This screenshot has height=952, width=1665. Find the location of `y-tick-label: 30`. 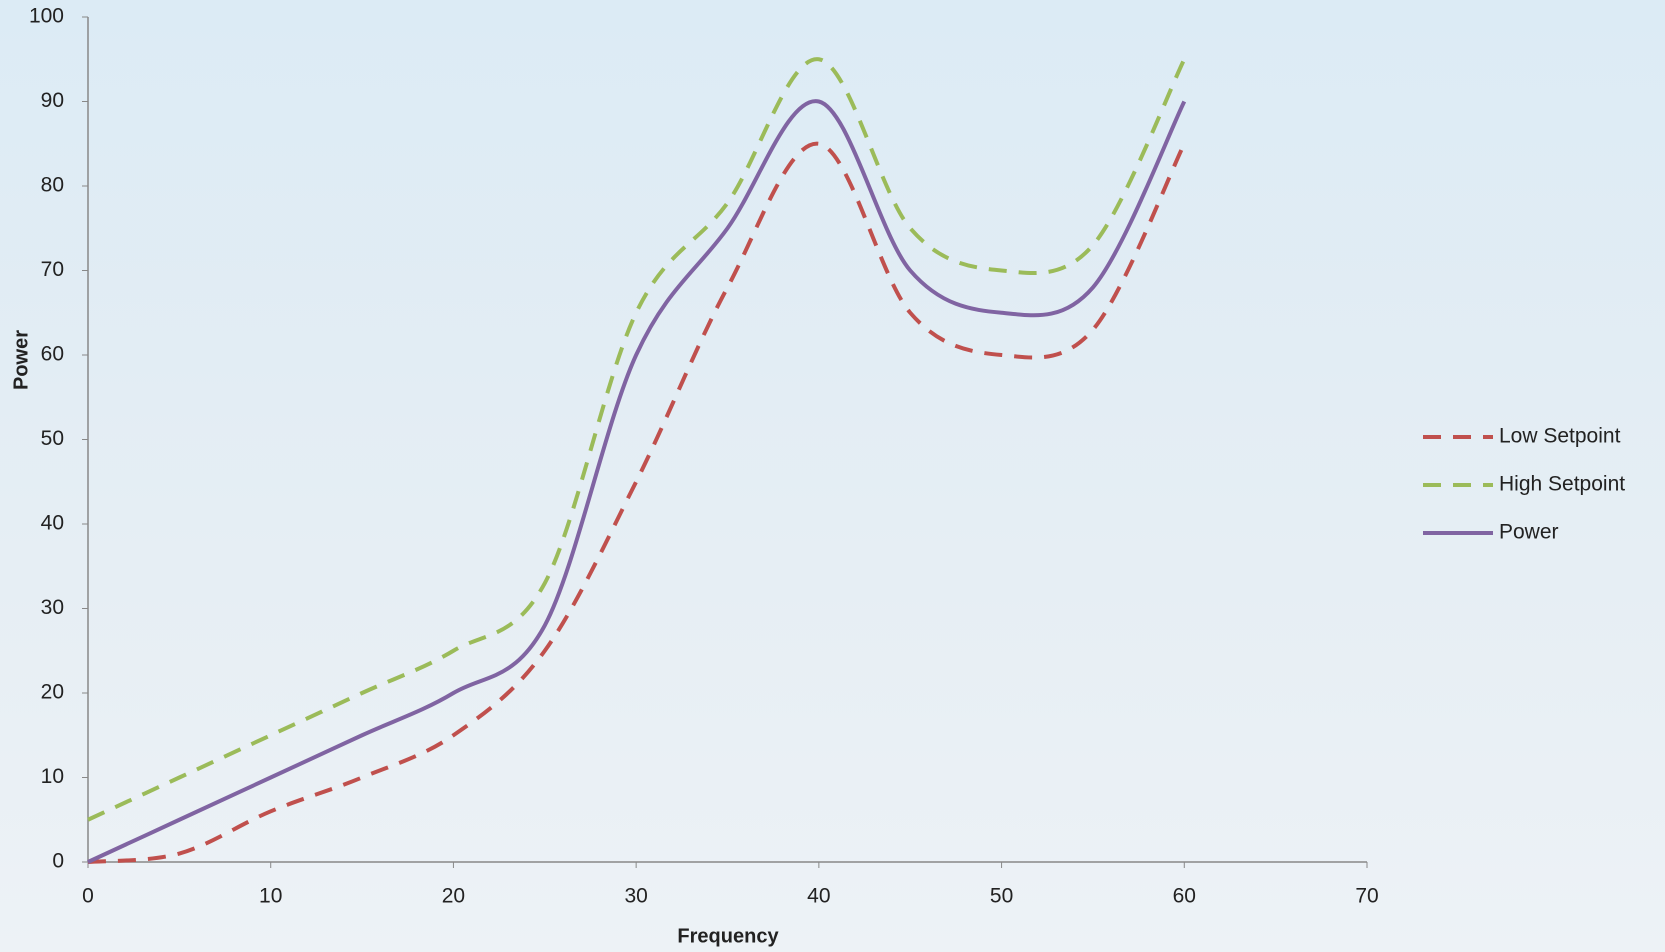

y-tick-label: 30 is located at coordinates (52, 607).